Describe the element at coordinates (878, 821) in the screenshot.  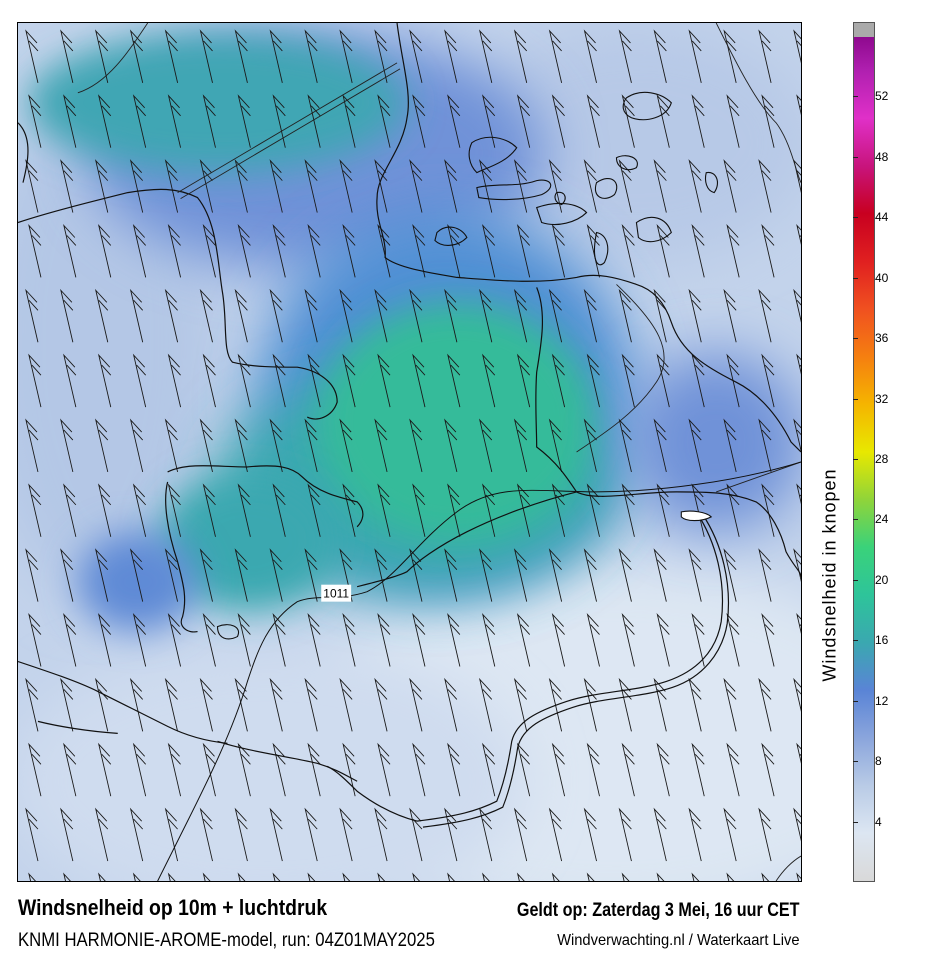
I see `colorbar-tick-label: 4` at that location.